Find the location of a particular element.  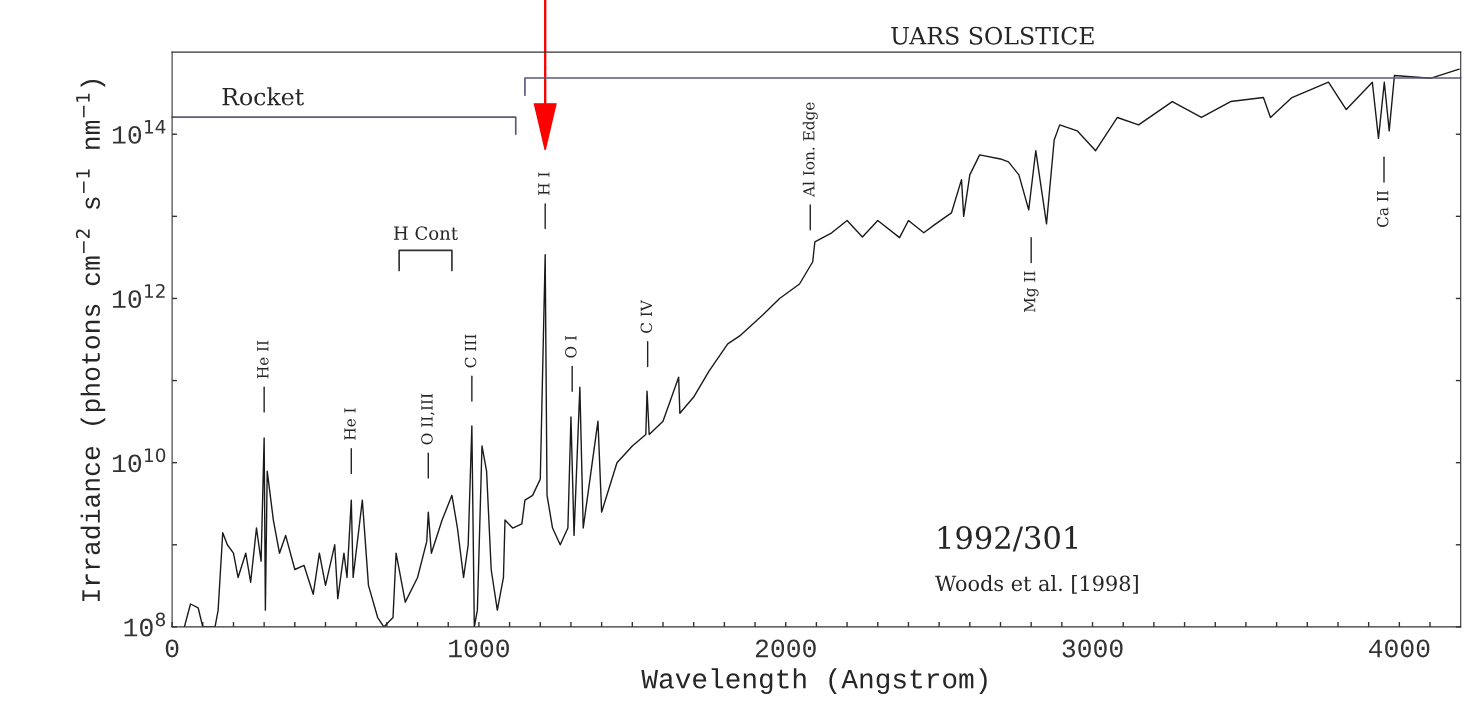

annotation: Al Ion. Edge is located at coordinates (810, 150).